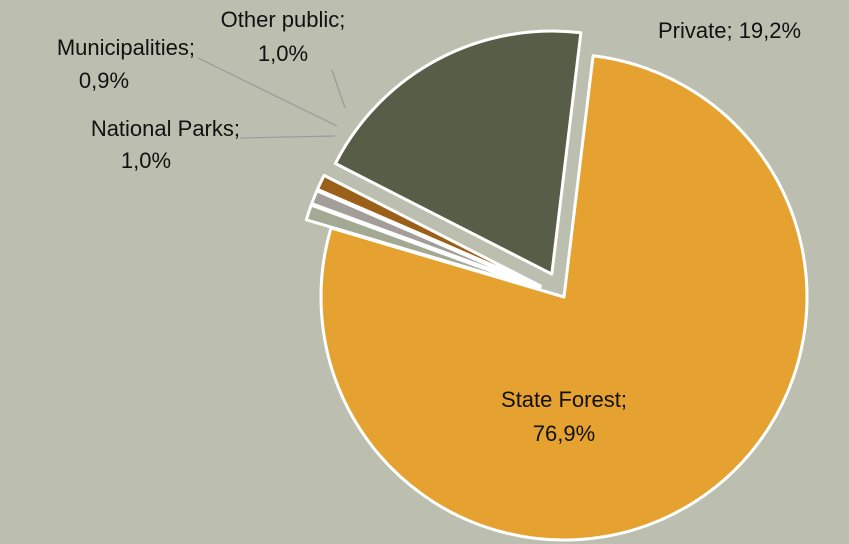  Describe the element at coordinates (146, 160) in the screenshot. I see `label-national-parks-value: 1,0%` at that location.